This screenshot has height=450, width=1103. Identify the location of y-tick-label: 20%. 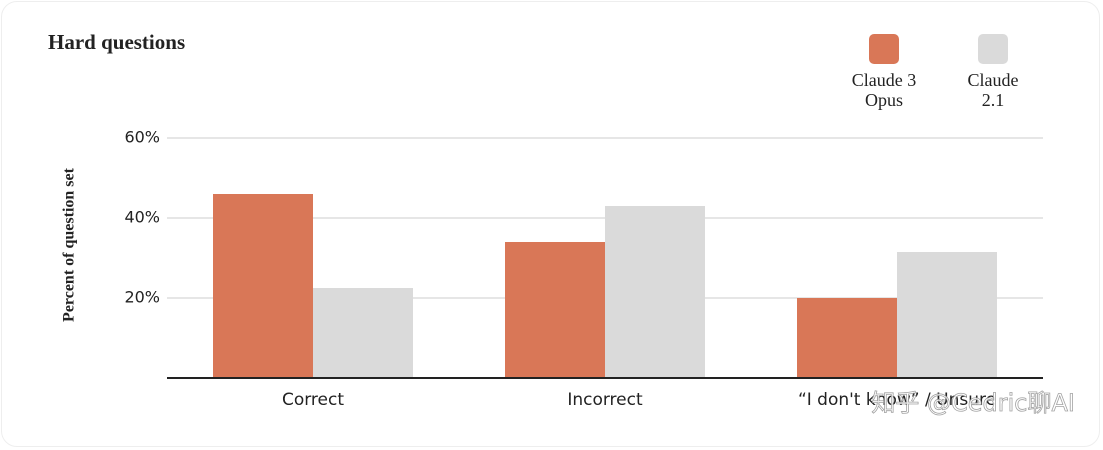
(142, 297).